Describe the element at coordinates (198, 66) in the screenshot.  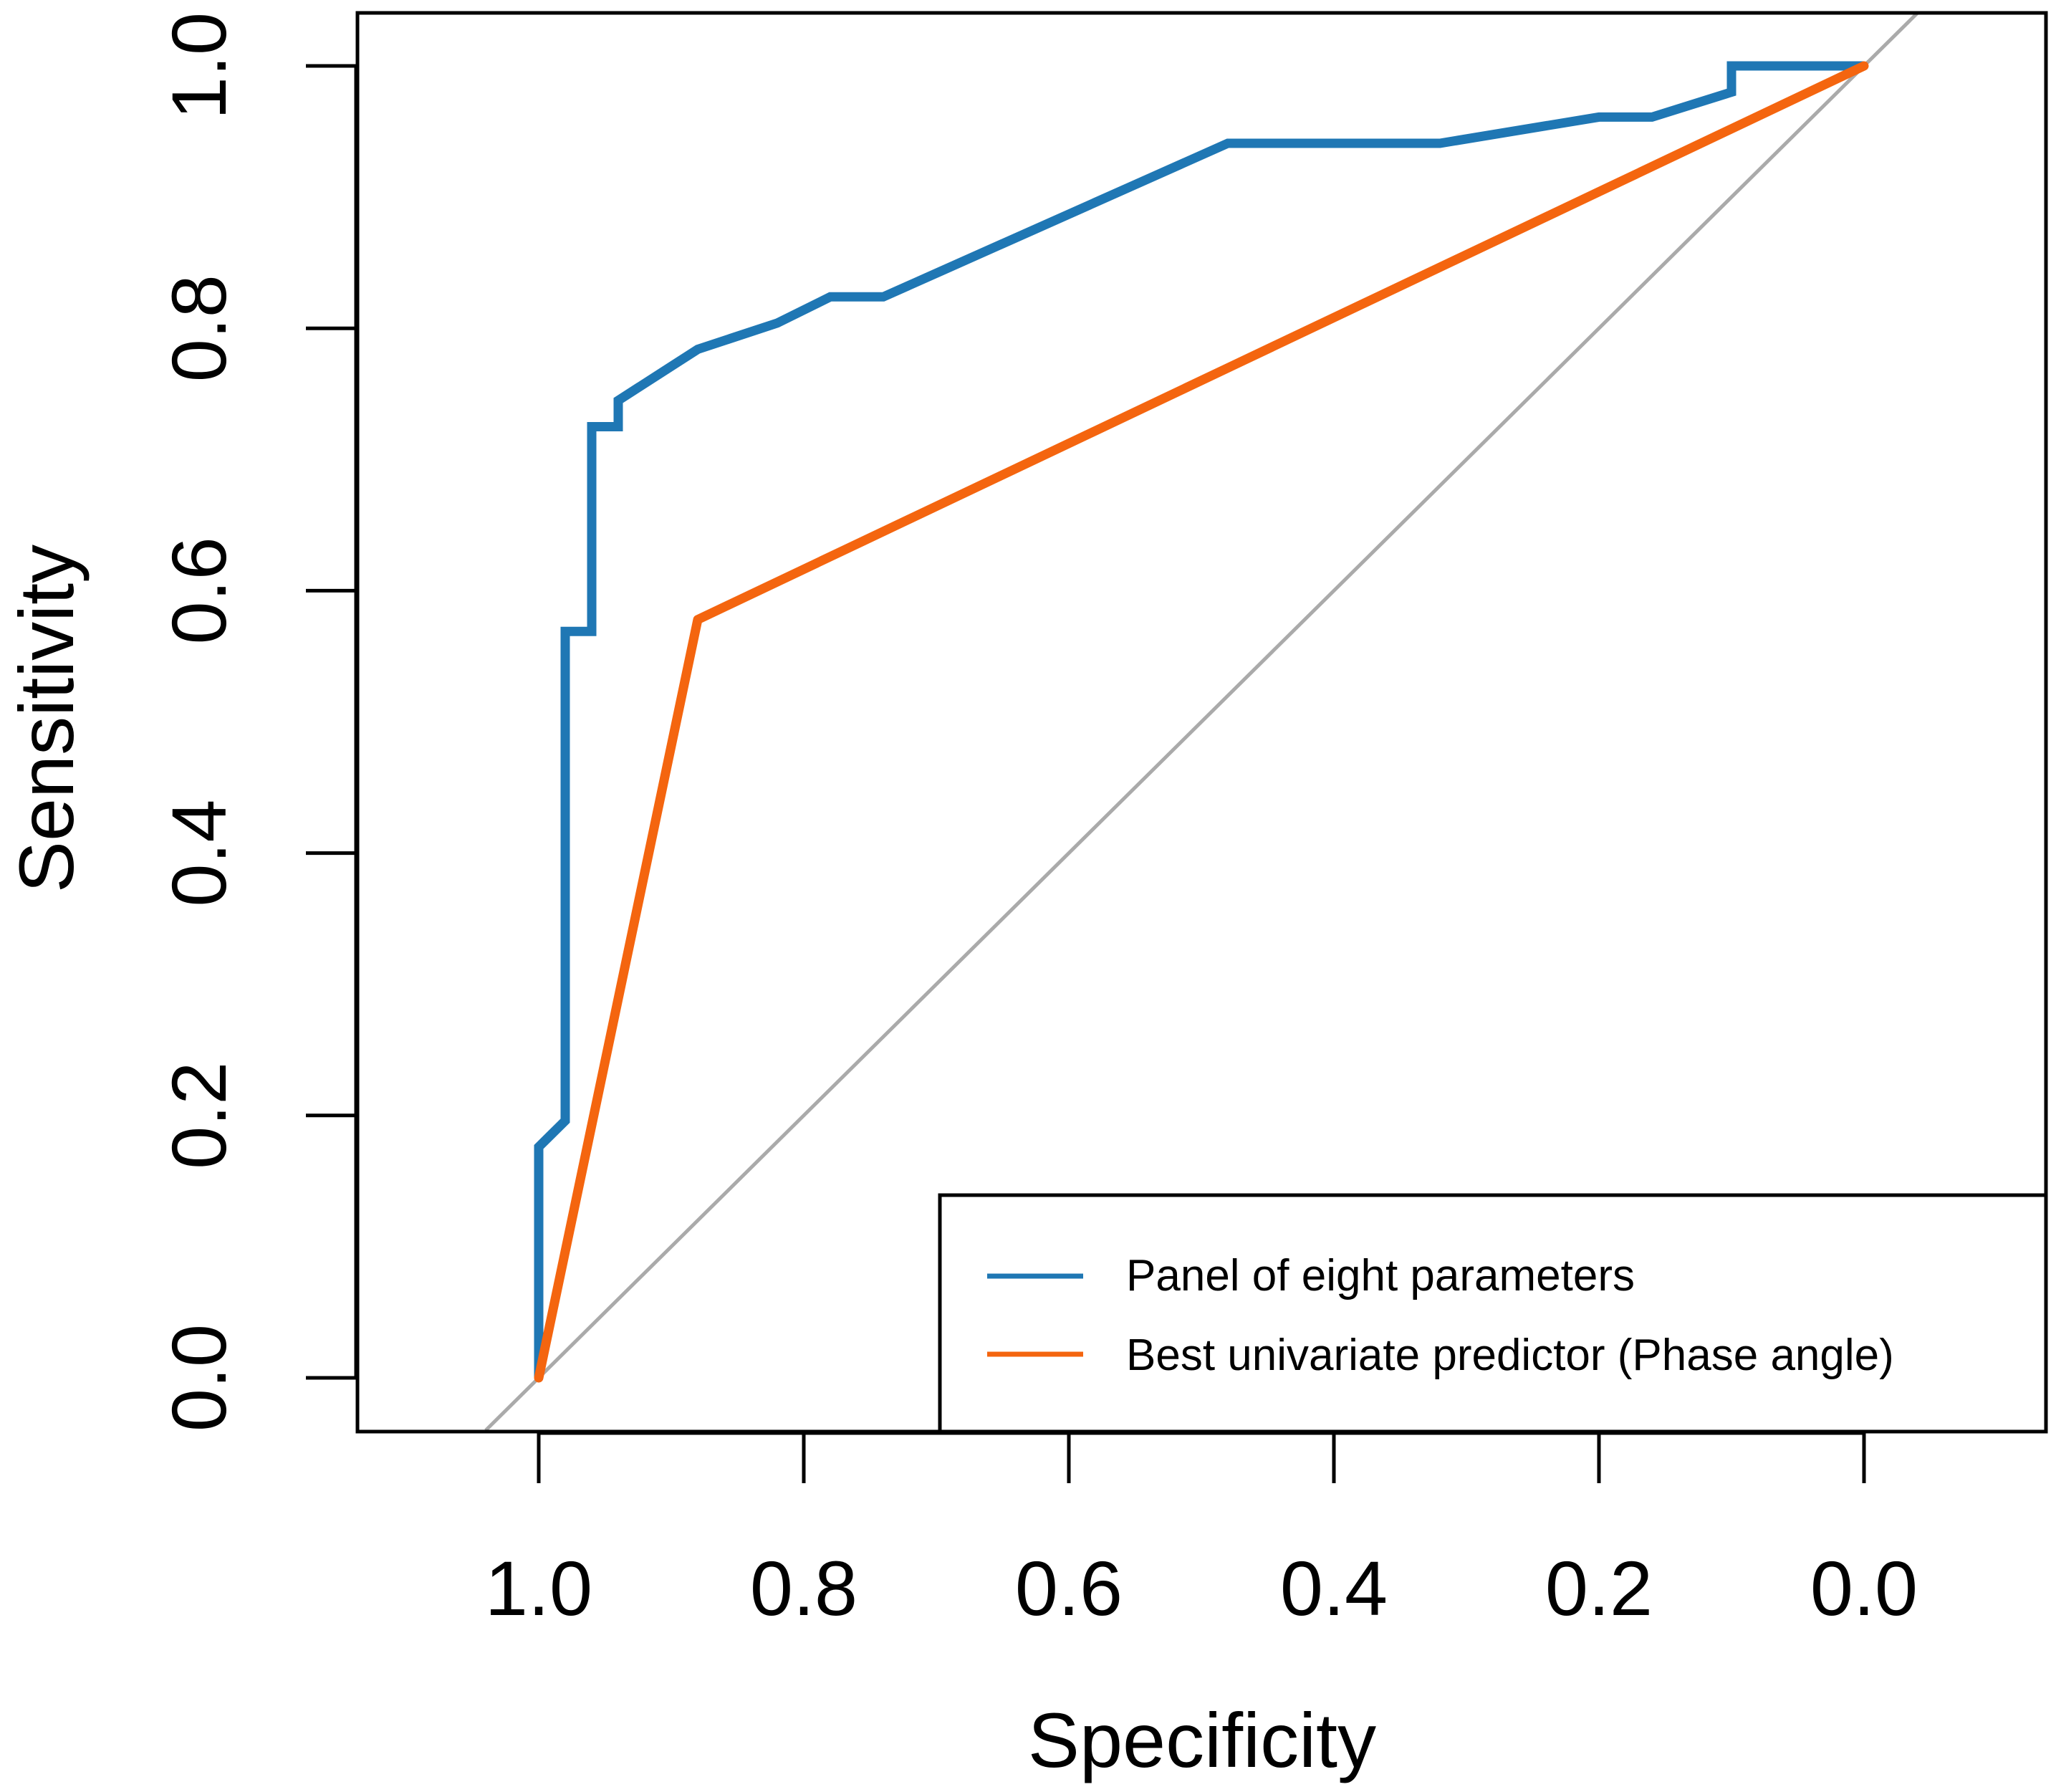
I see `y-tick-label: 1.0` at that location.